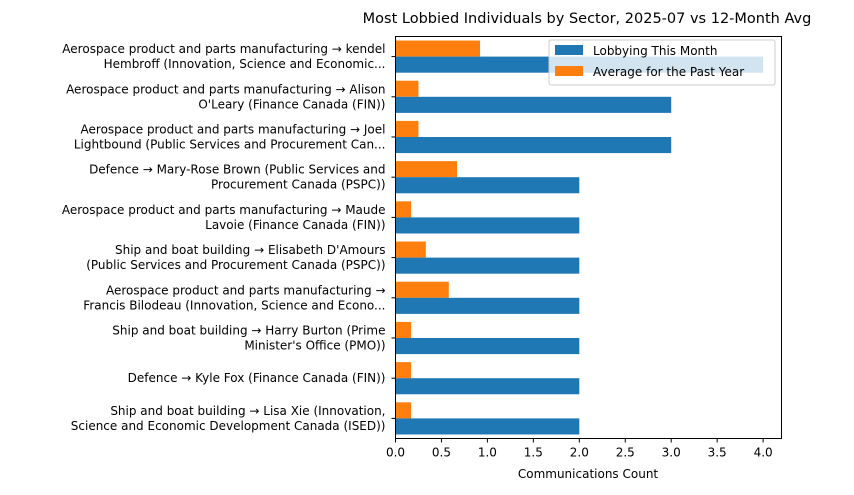 Image resolution: width=854 pixels, height=495 pixels. Describe the element at coordinates (569, 50) in the screenshot. I see `legend-swatch-this-month` at that location.